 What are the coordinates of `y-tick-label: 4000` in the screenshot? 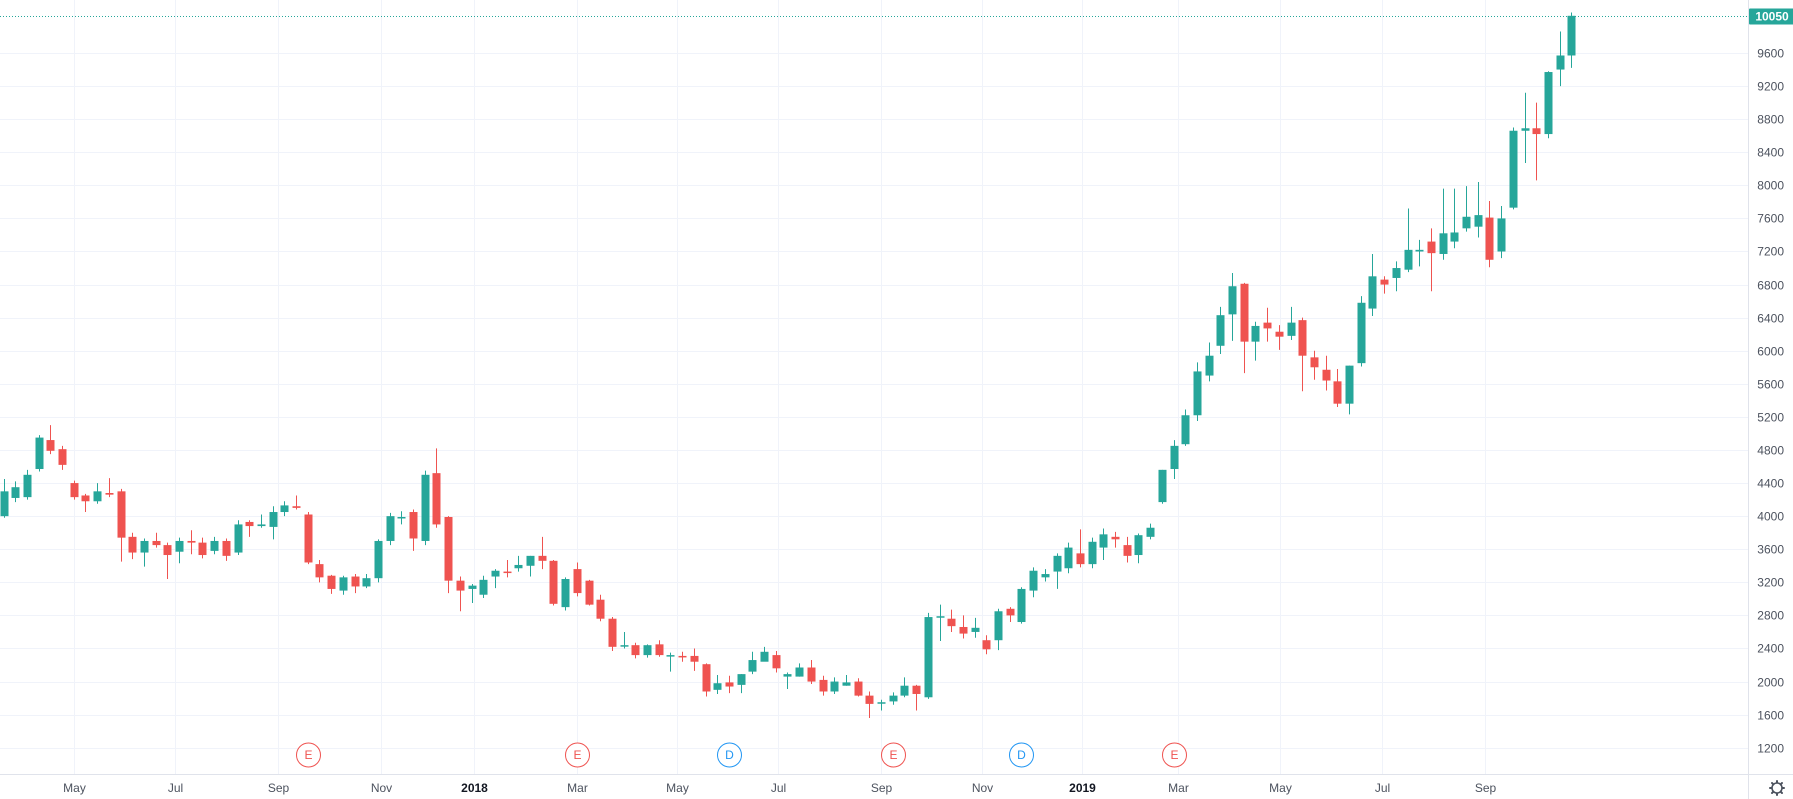 It's located at (1770, 517).